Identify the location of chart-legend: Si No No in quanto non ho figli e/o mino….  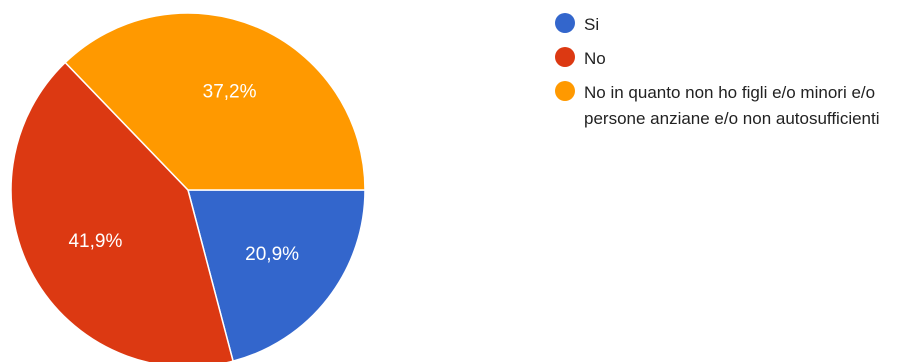
(735, 76).